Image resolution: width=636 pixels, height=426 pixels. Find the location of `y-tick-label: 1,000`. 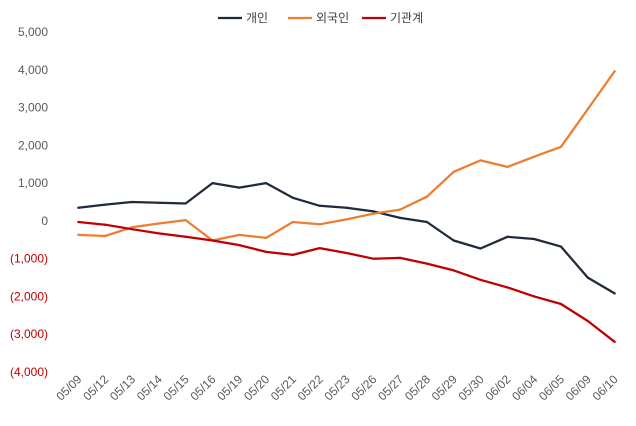

y-tick-label: 1,000 is located at coordinates (33, 183).